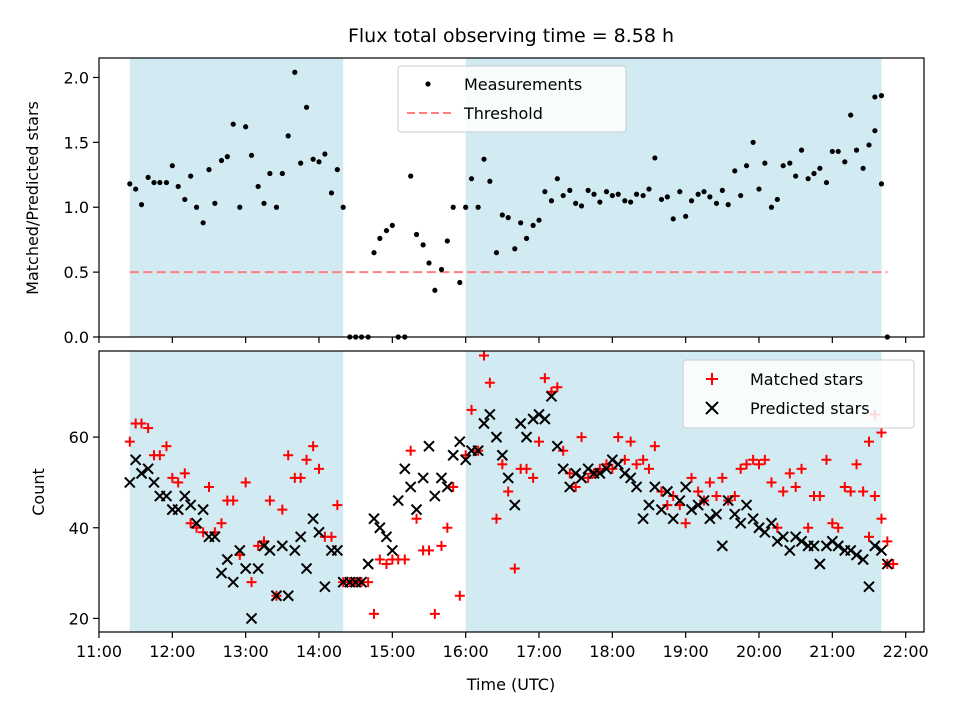  What do you see at coordinates (503, 113) in the screenshot?
I see `legend-threshold-label: Threshold` at bounding box center [503, 113].